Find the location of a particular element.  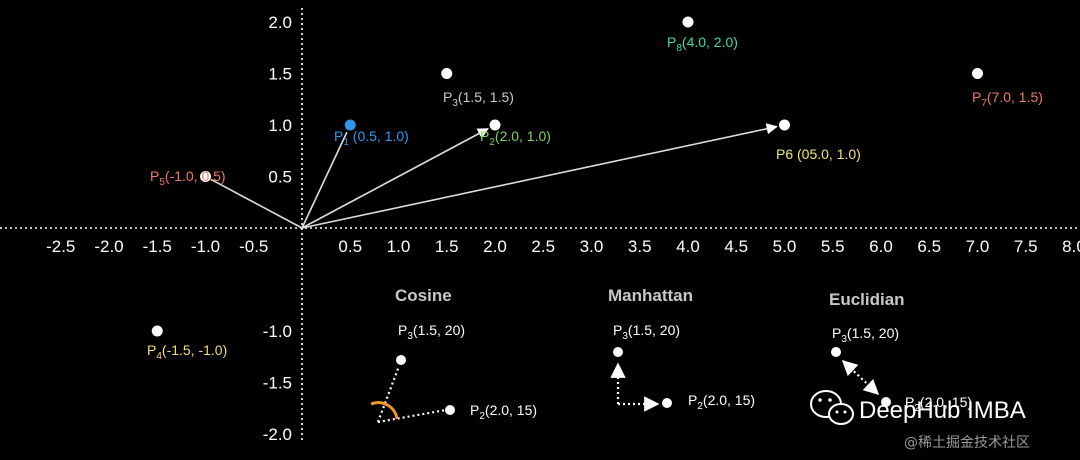

vector-p6 is located at coordinates (539, 176).